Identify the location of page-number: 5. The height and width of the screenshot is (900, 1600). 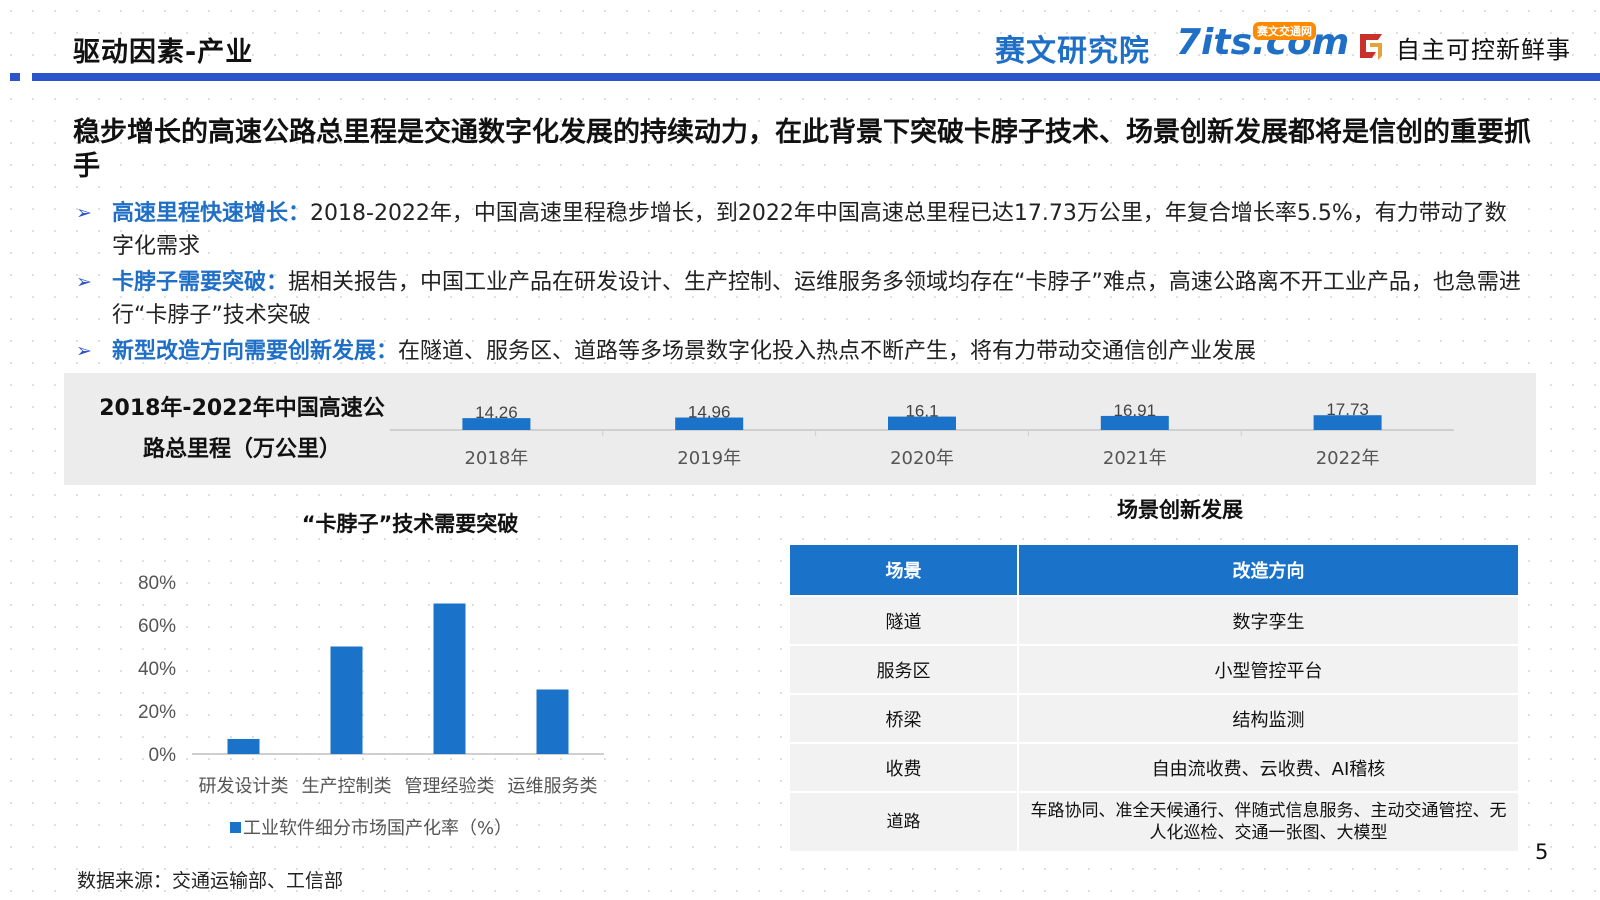
(1542, 852).